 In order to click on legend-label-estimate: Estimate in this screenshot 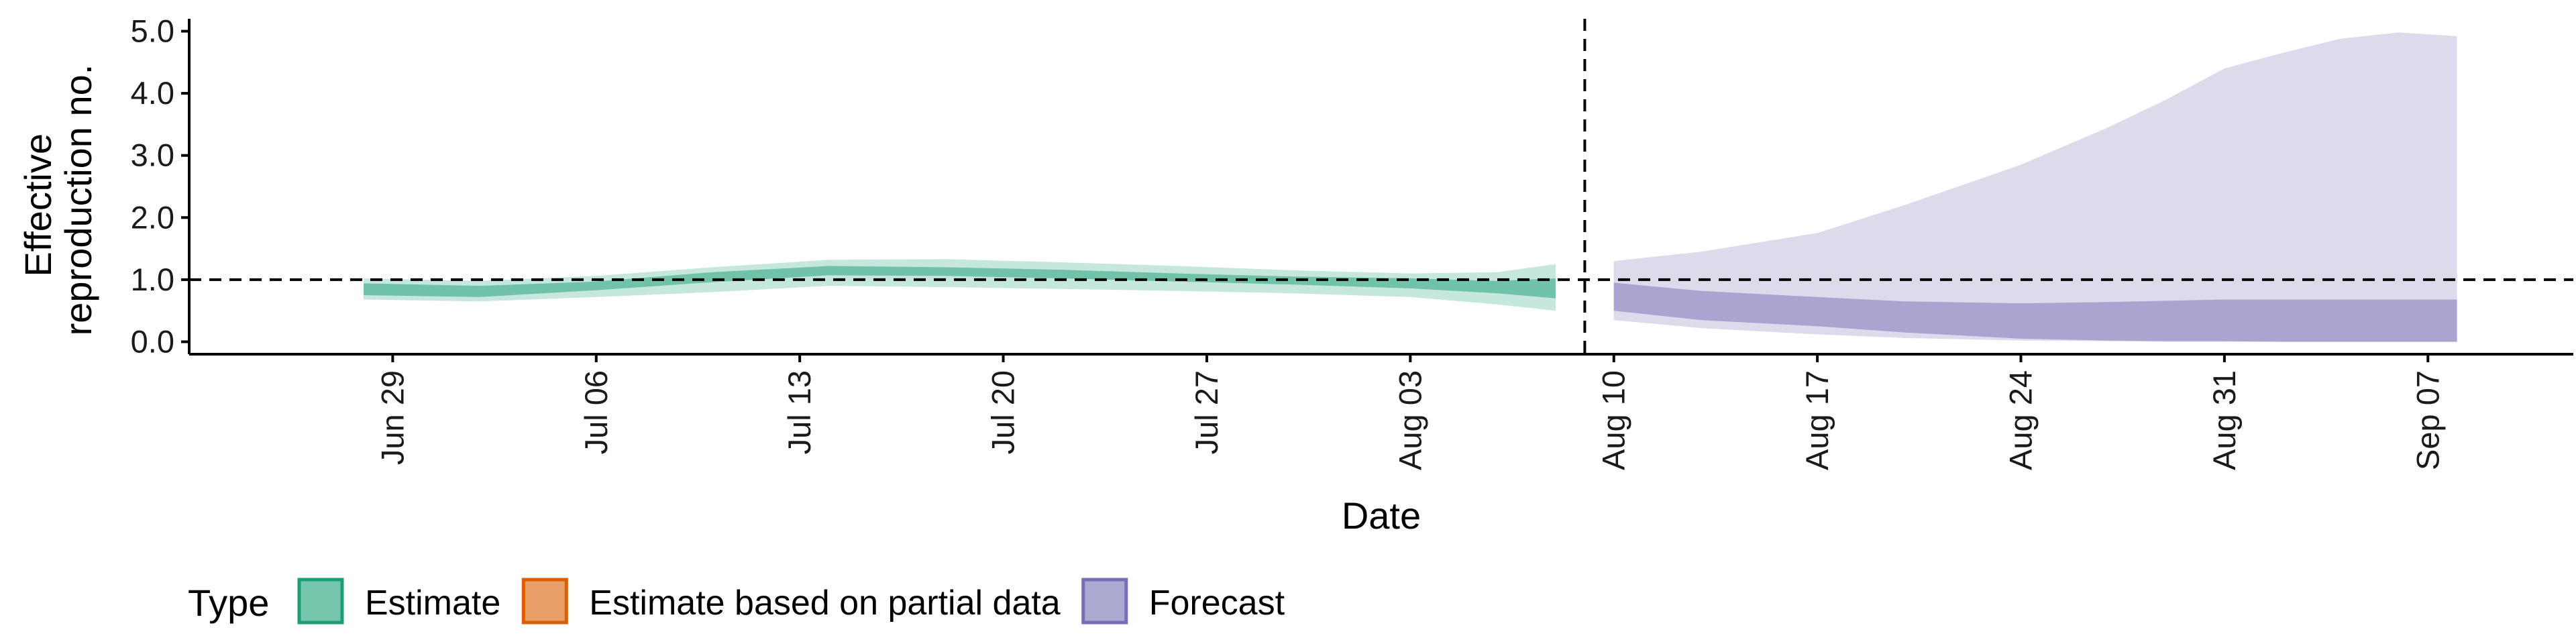, I will do `click(432, 603)`.